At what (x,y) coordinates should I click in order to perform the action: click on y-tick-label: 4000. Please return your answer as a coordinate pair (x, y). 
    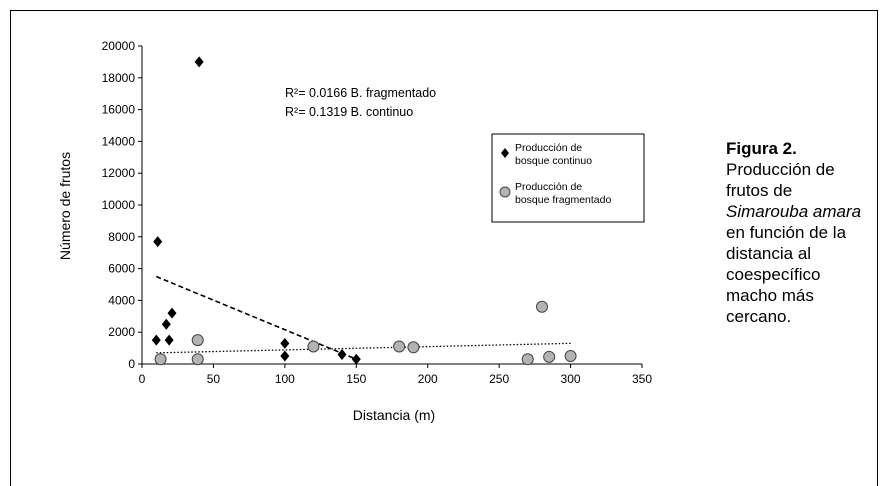
    Looking at the image, I should click on (121, 300).